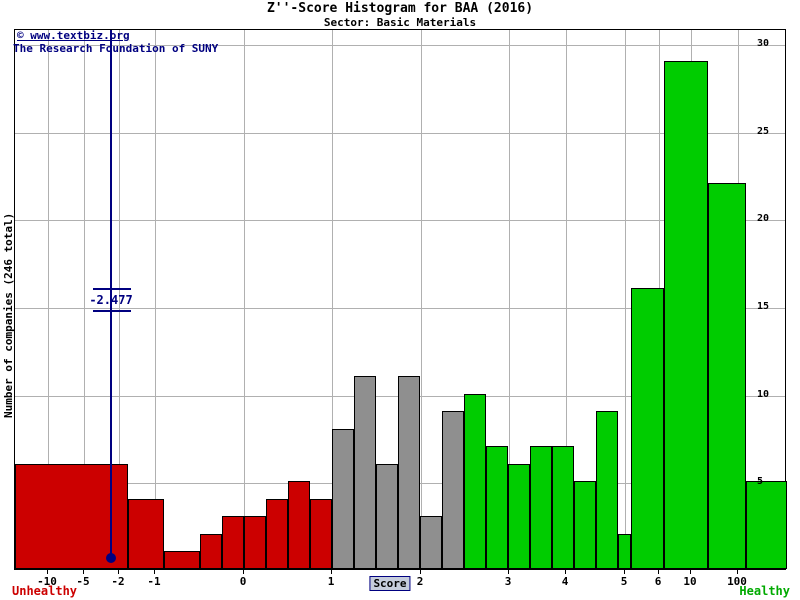  I want to click on unhealthy-label: Unhealthy, so click(45, 591).